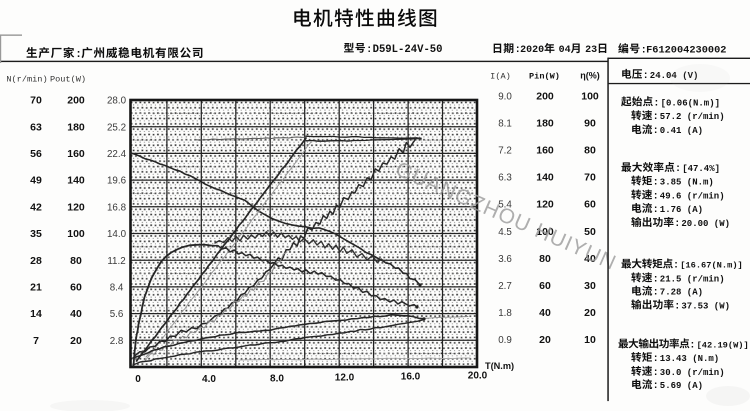 The height and width of the screenshot is (416, 750). I want to click on svg-text: [47.4%], so click(701, 169).